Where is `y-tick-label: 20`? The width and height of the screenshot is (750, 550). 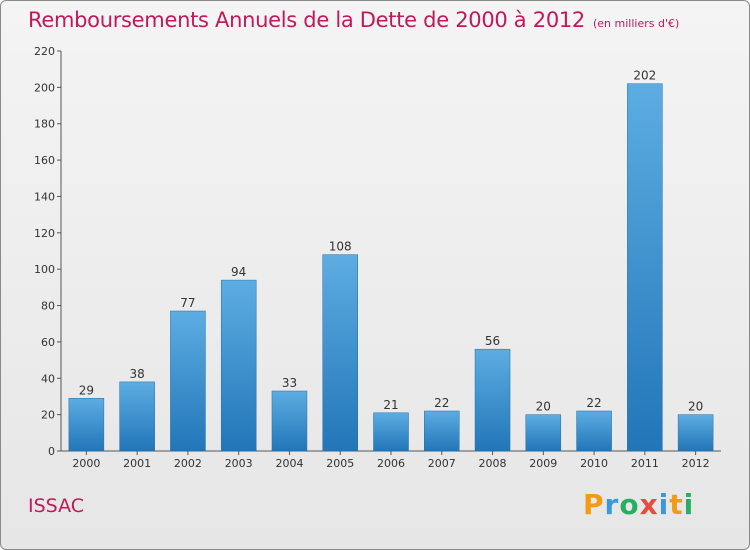
y-tick-label: 20 is located at coordinates (48, 415).